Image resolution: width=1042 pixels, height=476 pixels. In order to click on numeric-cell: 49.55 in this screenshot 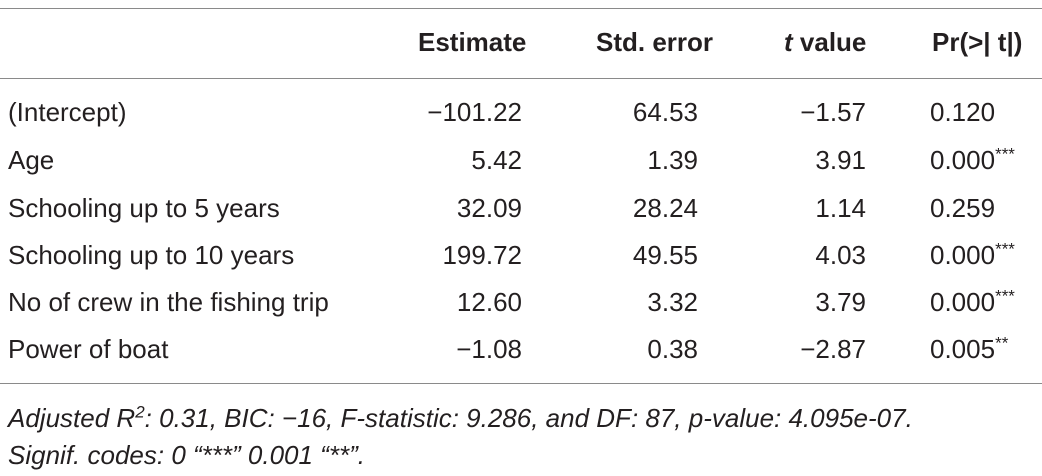, I will do `click(665, 255)`.